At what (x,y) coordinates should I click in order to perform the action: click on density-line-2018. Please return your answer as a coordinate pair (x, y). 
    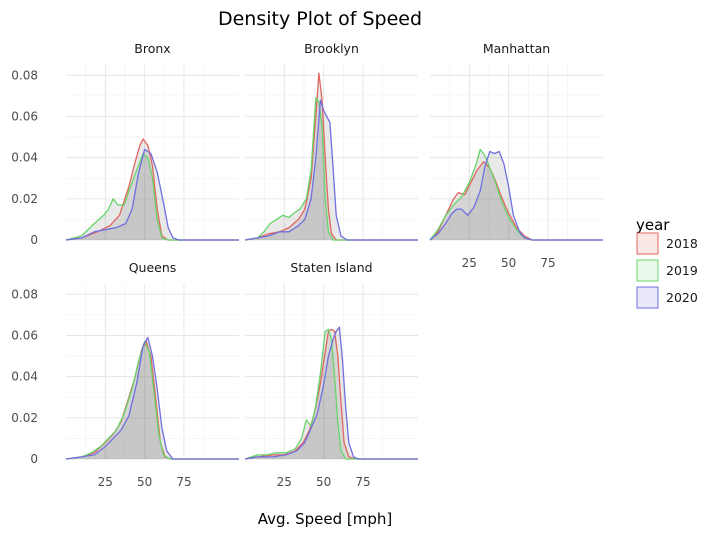
    Looking at the image, I should click on (331, 156).